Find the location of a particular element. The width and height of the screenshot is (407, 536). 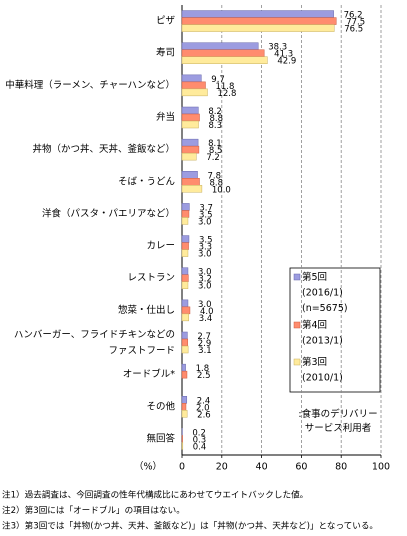

x-tick-label: 0 is located at coordinates (182, 467).